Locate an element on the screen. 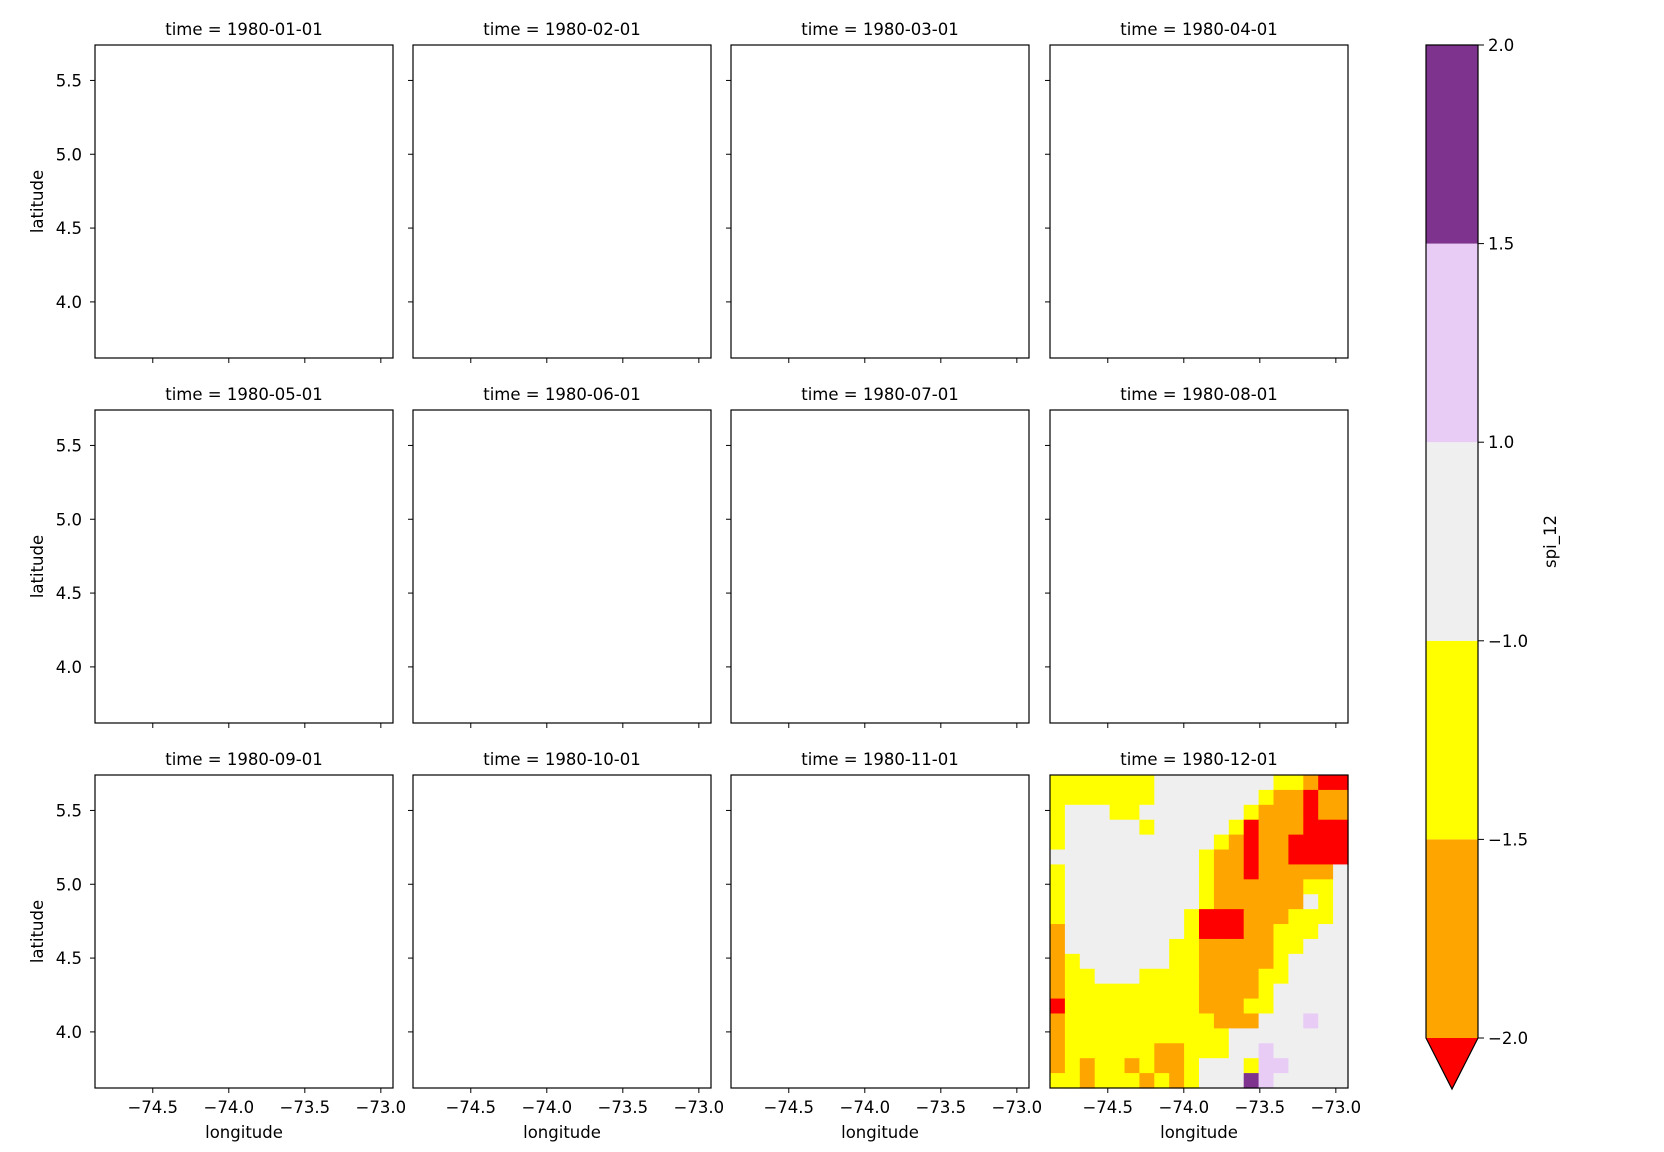 Image resolution: width=1664 pixels, height=1152 pixels. panel-title: time = 1980-11-01 is located at coordinates (879, 759).